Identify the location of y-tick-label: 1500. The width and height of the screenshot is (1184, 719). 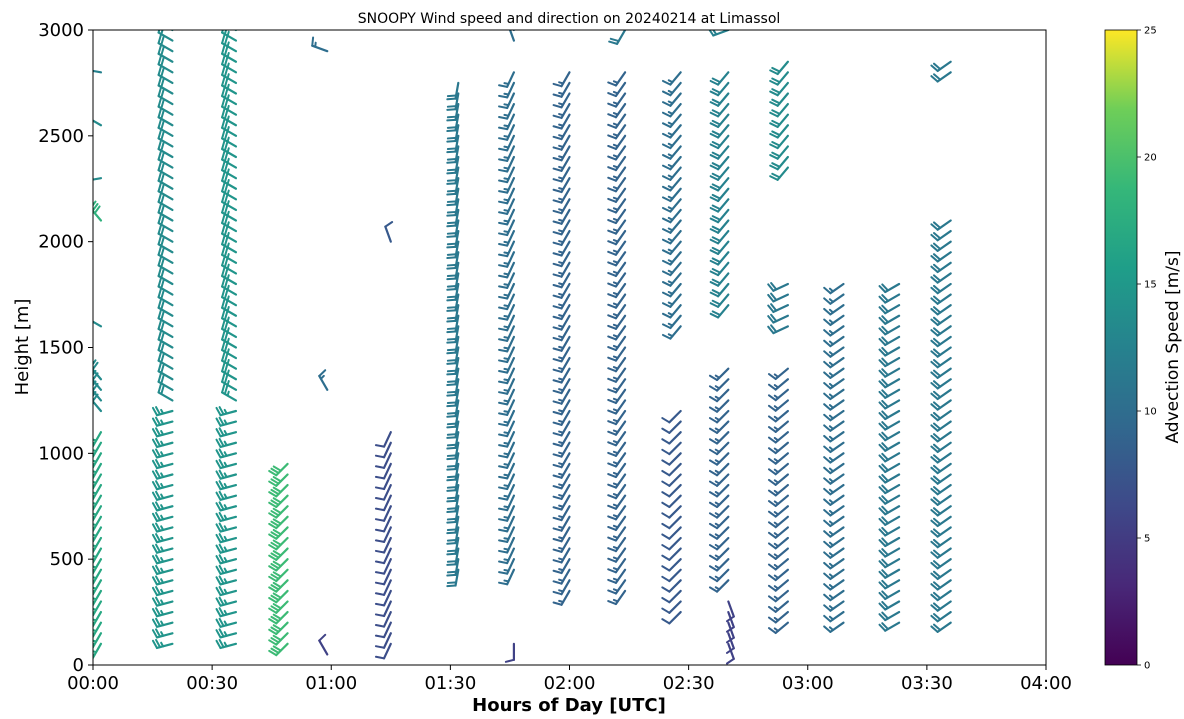
(61, 348).